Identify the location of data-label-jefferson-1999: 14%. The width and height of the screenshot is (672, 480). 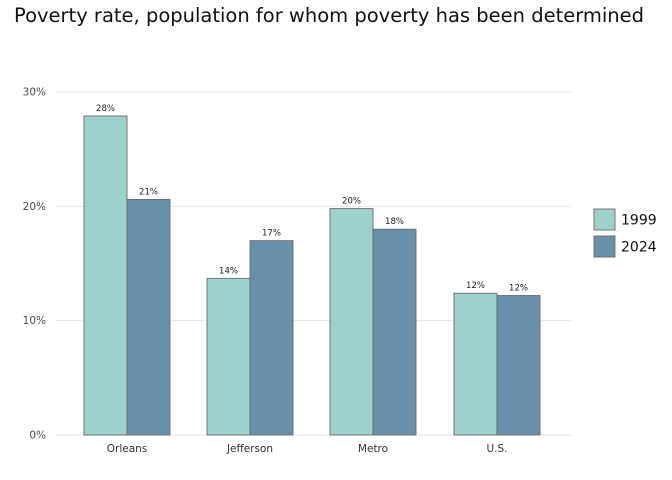
(228, 271).